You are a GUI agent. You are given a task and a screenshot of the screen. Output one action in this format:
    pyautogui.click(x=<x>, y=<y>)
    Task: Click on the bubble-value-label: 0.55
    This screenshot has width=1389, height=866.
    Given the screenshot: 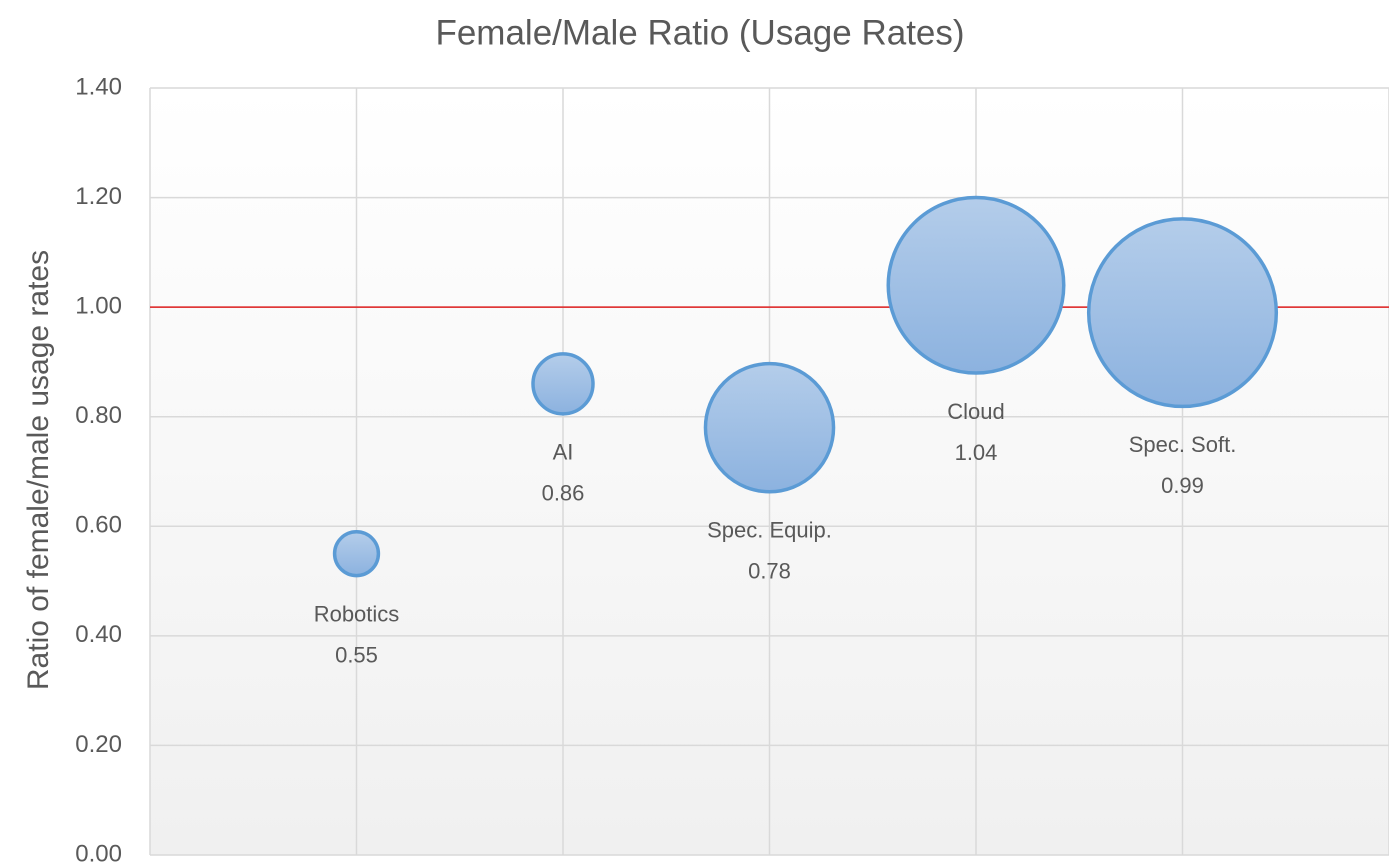 What is the action you would take?
    pyautogui.click(x=356, y=654)
    